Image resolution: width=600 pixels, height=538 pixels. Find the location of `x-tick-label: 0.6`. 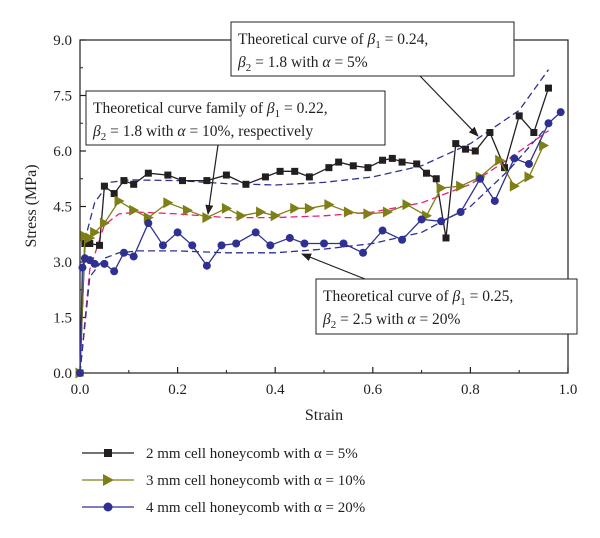

x-tick-label: 0.6 is located at coordinates (372, 390).